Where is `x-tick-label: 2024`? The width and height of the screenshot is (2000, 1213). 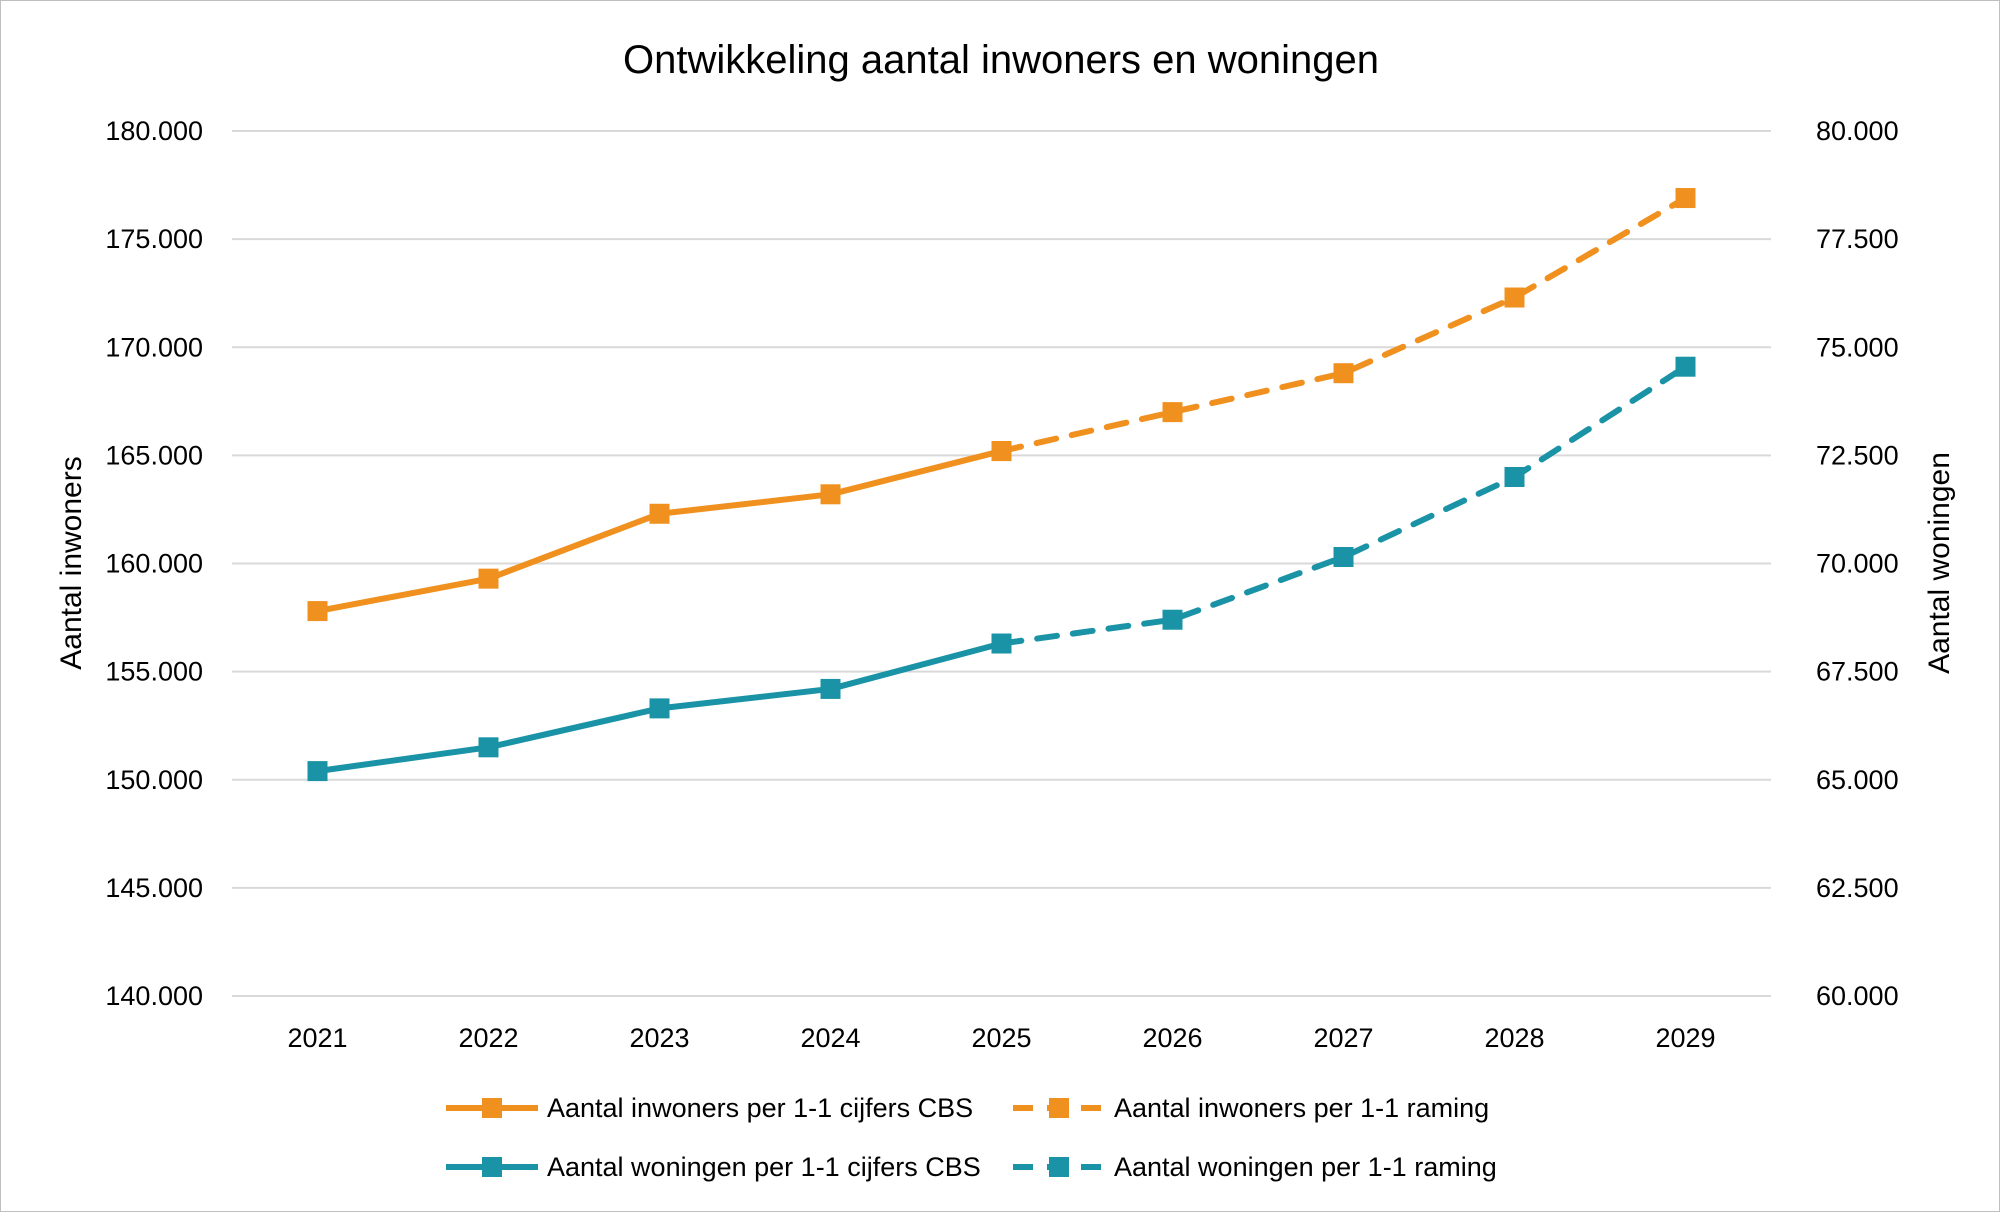 x-tick-label: 2024 is located at coordinates (830, 1038).